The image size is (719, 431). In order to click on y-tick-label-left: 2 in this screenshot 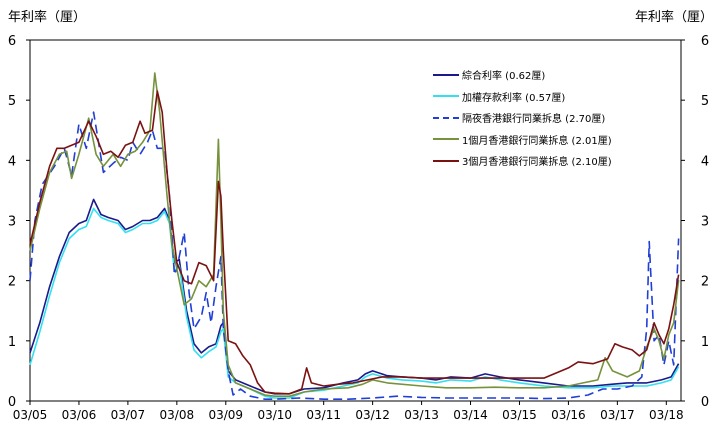, I will do `click(12, 282)`.